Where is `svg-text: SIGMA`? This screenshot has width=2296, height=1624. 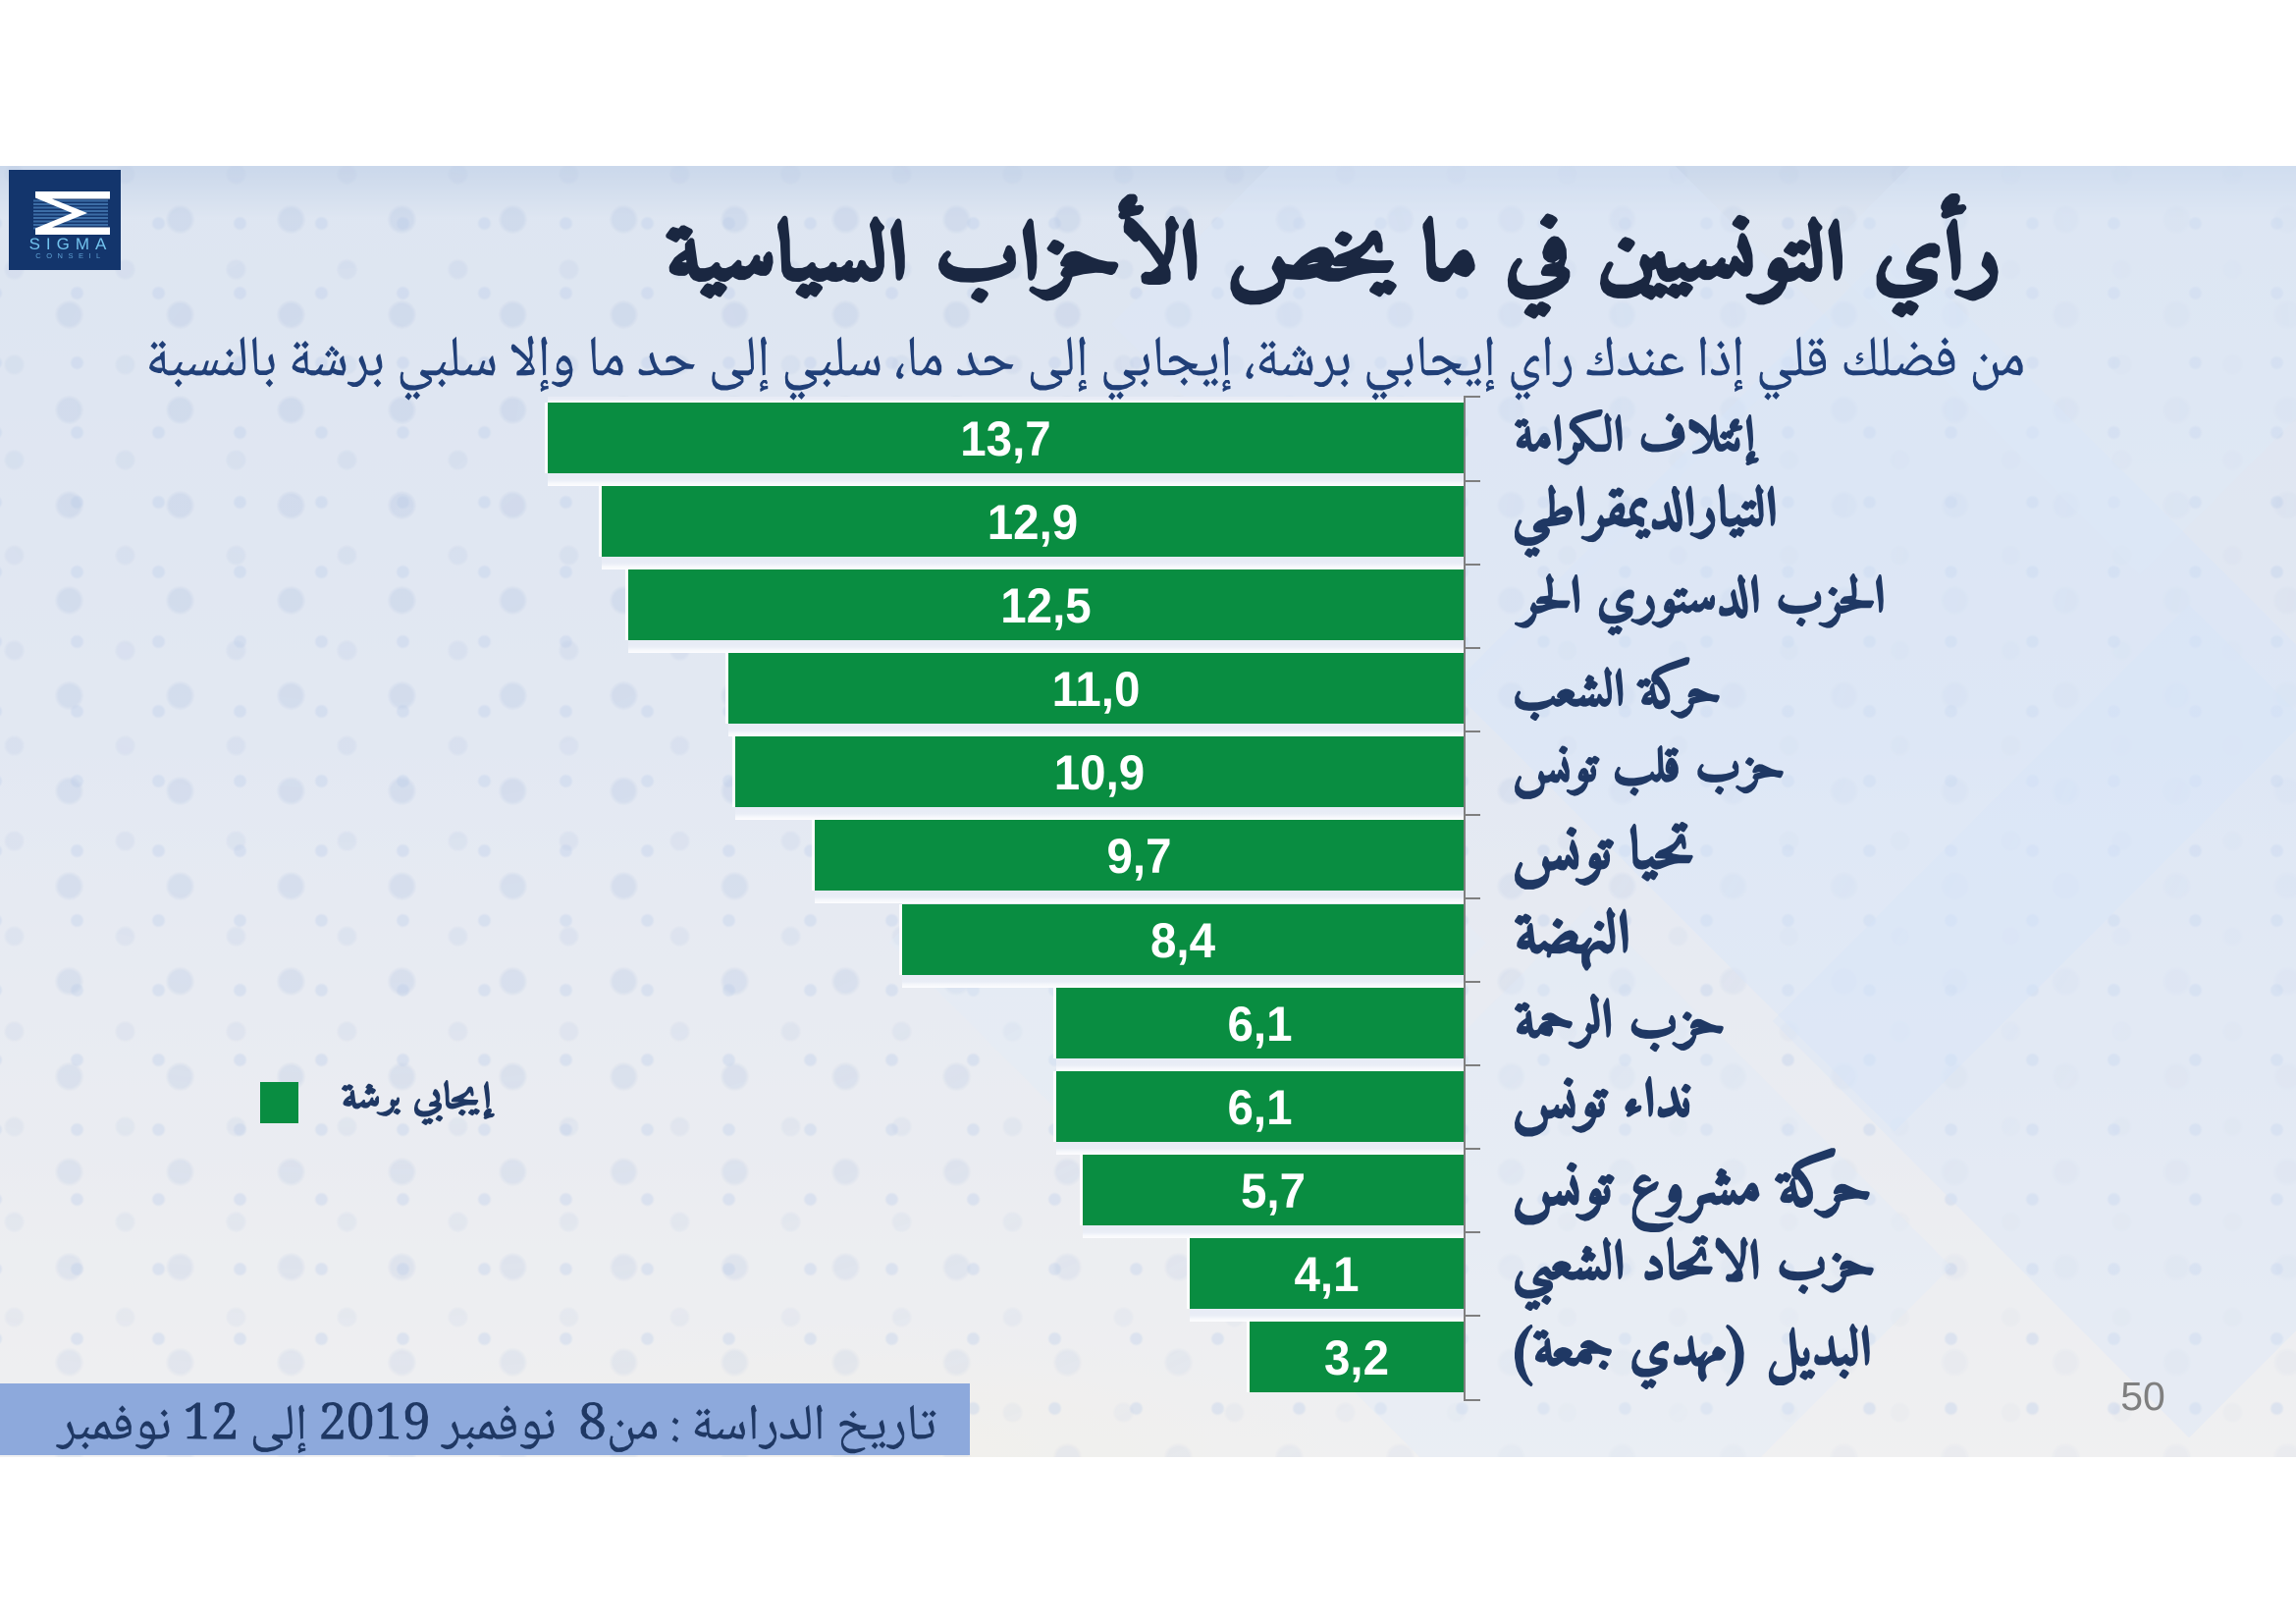
svg-text: SIGMA is located at coordinates (71, 244).